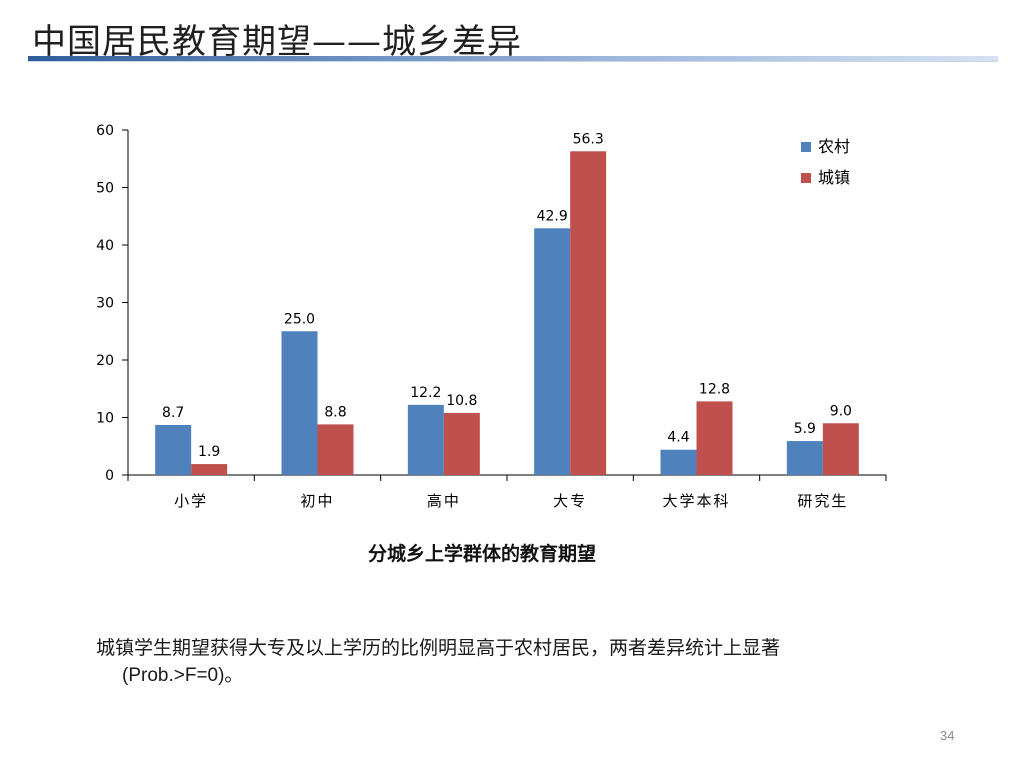 The height and width of the screenshot is (768, 1024). What do you see at coordinates (570, 501) in the screenshot?
I see `x-tick-label: 大专` at bounding box center [570, 501].